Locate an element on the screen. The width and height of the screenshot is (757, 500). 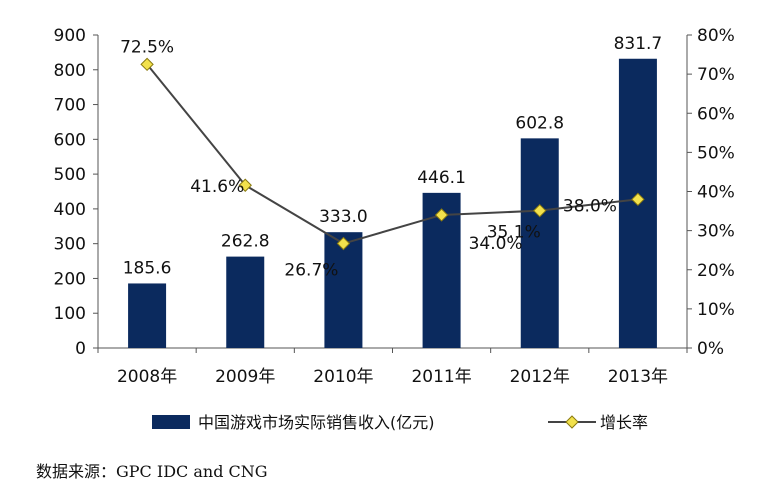
legend-bar-label: 中国游戏市场实际销售收入(亿元) is located at coordinates (316, 422).